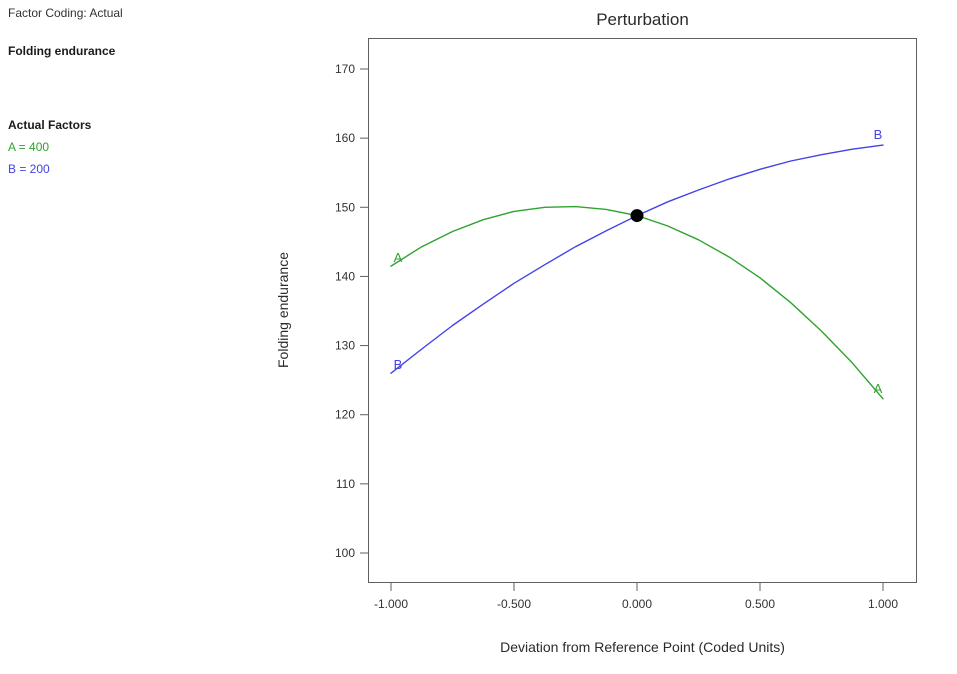  I want to click on x-tick-label: 1.000, so click(883, 604).